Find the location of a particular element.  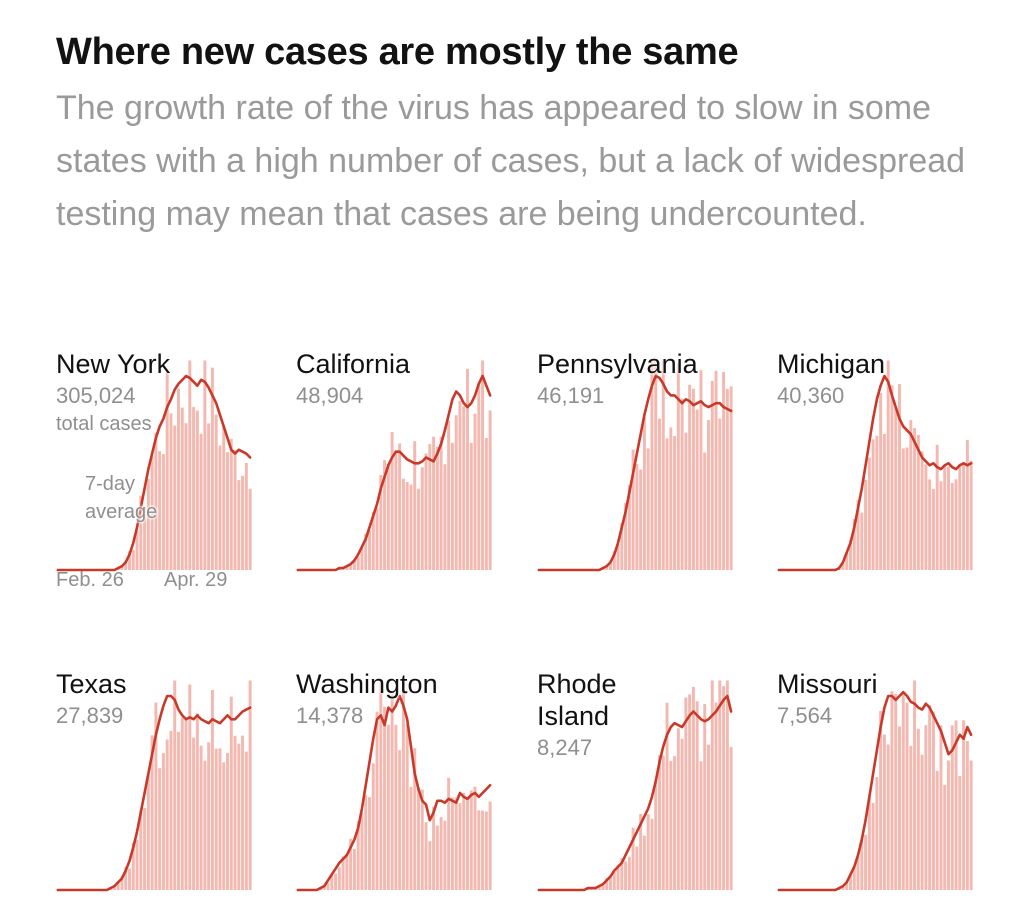

texas-seven-day-average-line is located at coordinates (154, 793).